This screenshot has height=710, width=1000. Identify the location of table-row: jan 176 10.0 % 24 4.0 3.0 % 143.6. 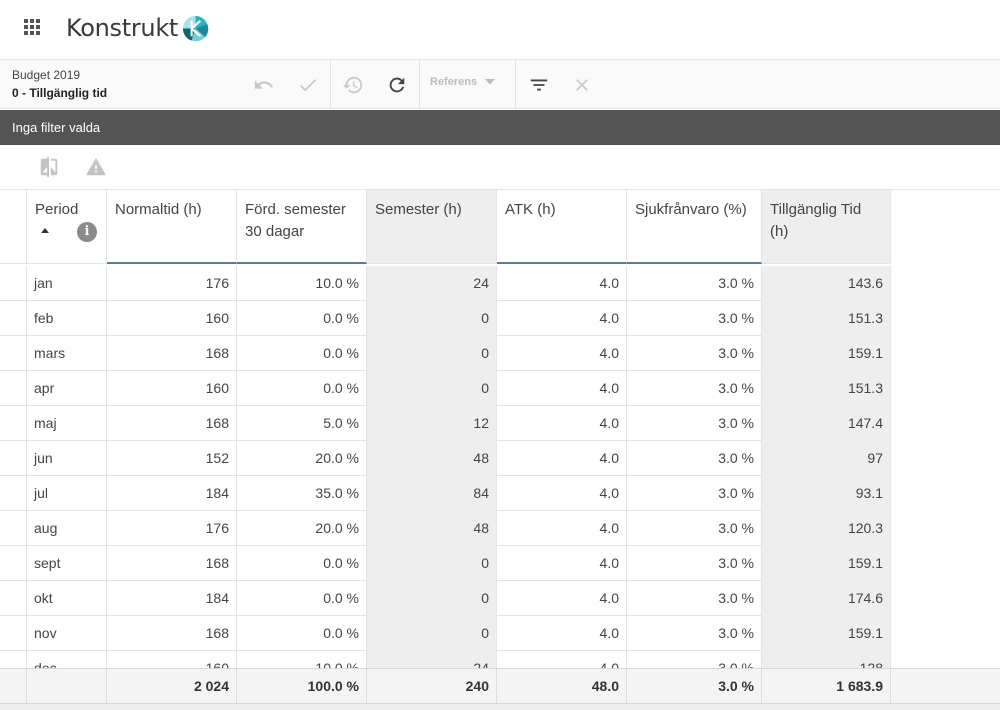
(445, 283).